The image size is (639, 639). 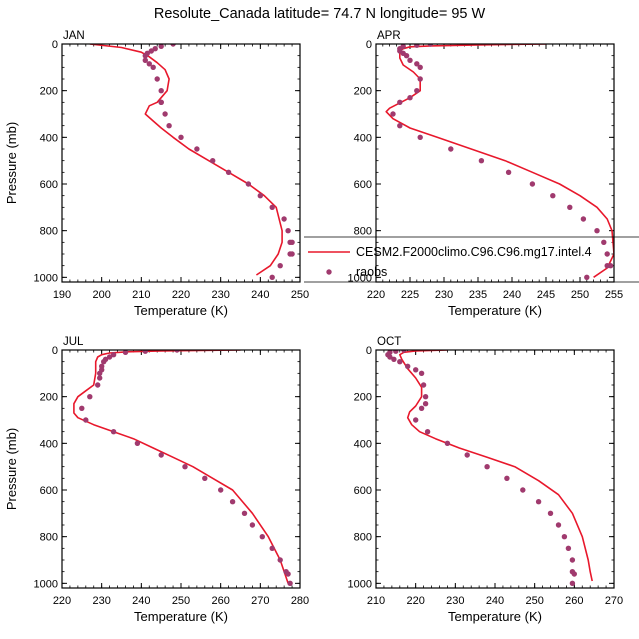 What do you see at coordinates (444, 295) in the screenshot?
I see `apr-xtick-label: 230` at bounding box center [444, 295].